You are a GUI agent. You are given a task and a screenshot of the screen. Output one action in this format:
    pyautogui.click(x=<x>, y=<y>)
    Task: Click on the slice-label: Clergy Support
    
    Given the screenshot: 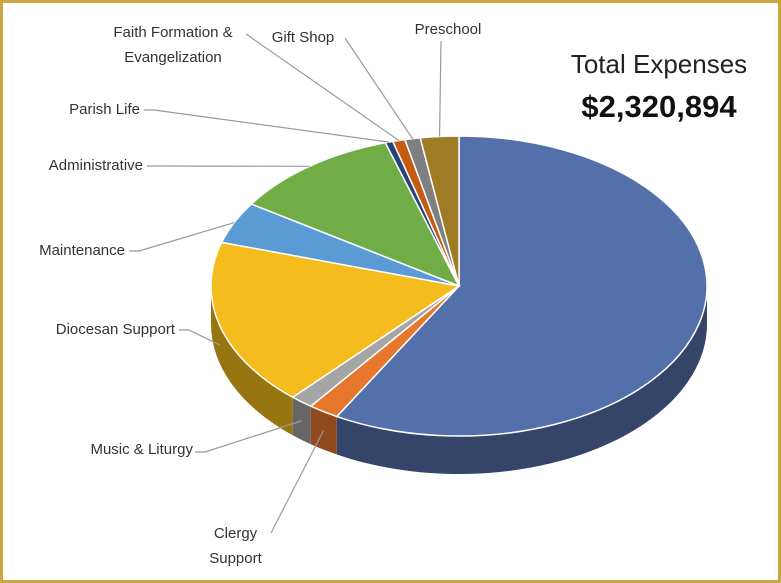 What is the action you would take?
    pyautogui.click(x=235, y=546)
    